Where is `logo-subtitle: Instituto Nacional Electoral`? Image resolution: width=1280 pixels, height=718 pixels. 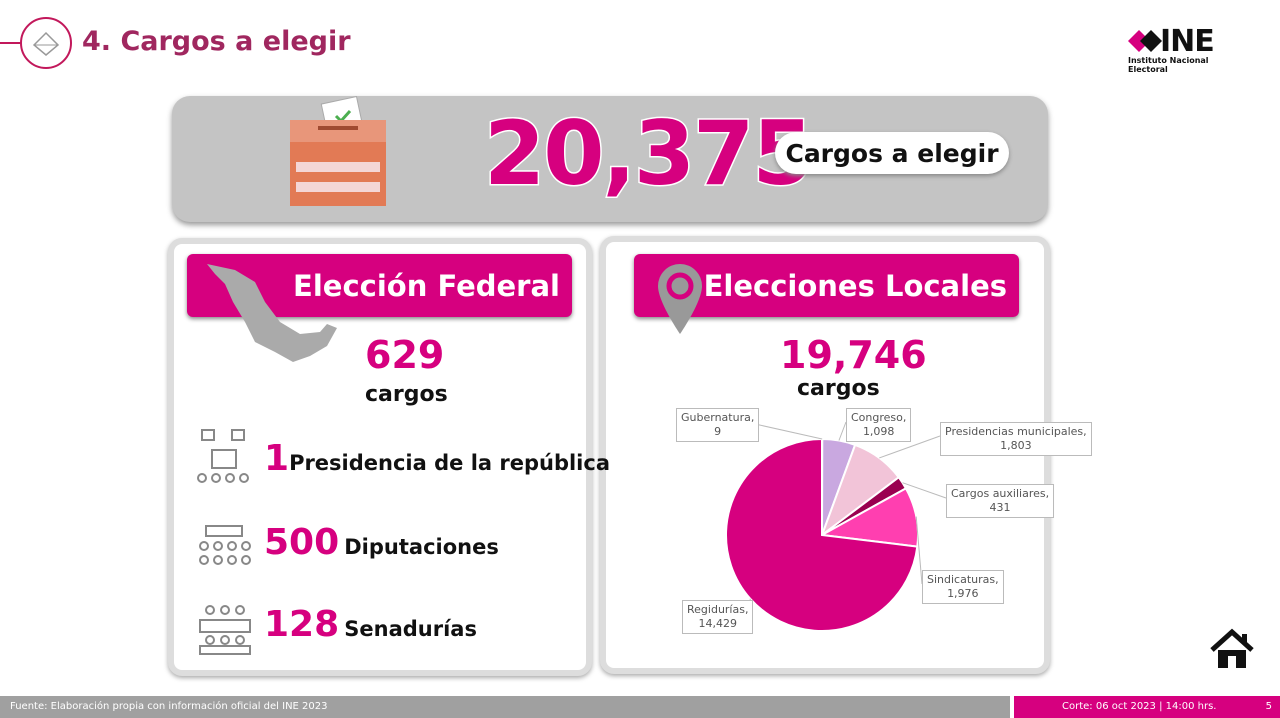
logo-subtitle: Instituto Nacional Electoral is located at coordinates (1168, 65).